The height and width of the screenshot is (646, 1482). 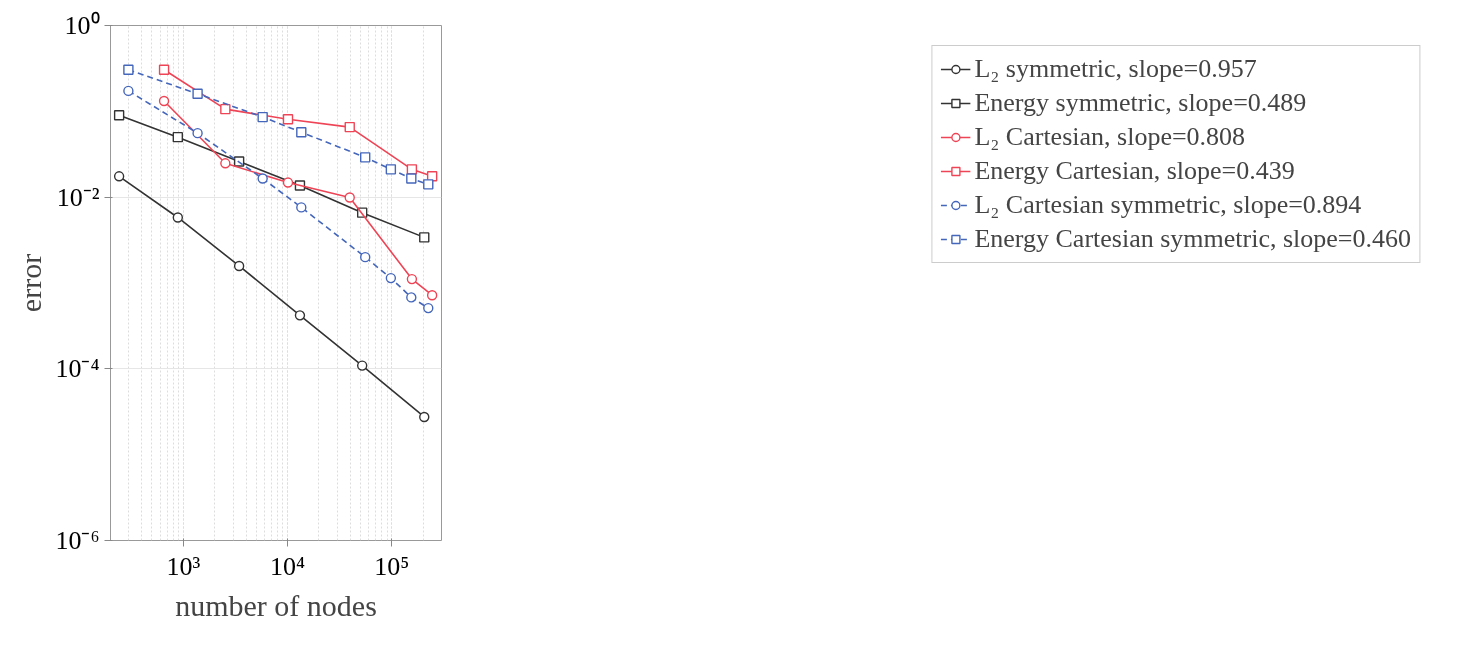 I want to click on y-tick-label: 10⁻⁶, so click(x=77, y=540).